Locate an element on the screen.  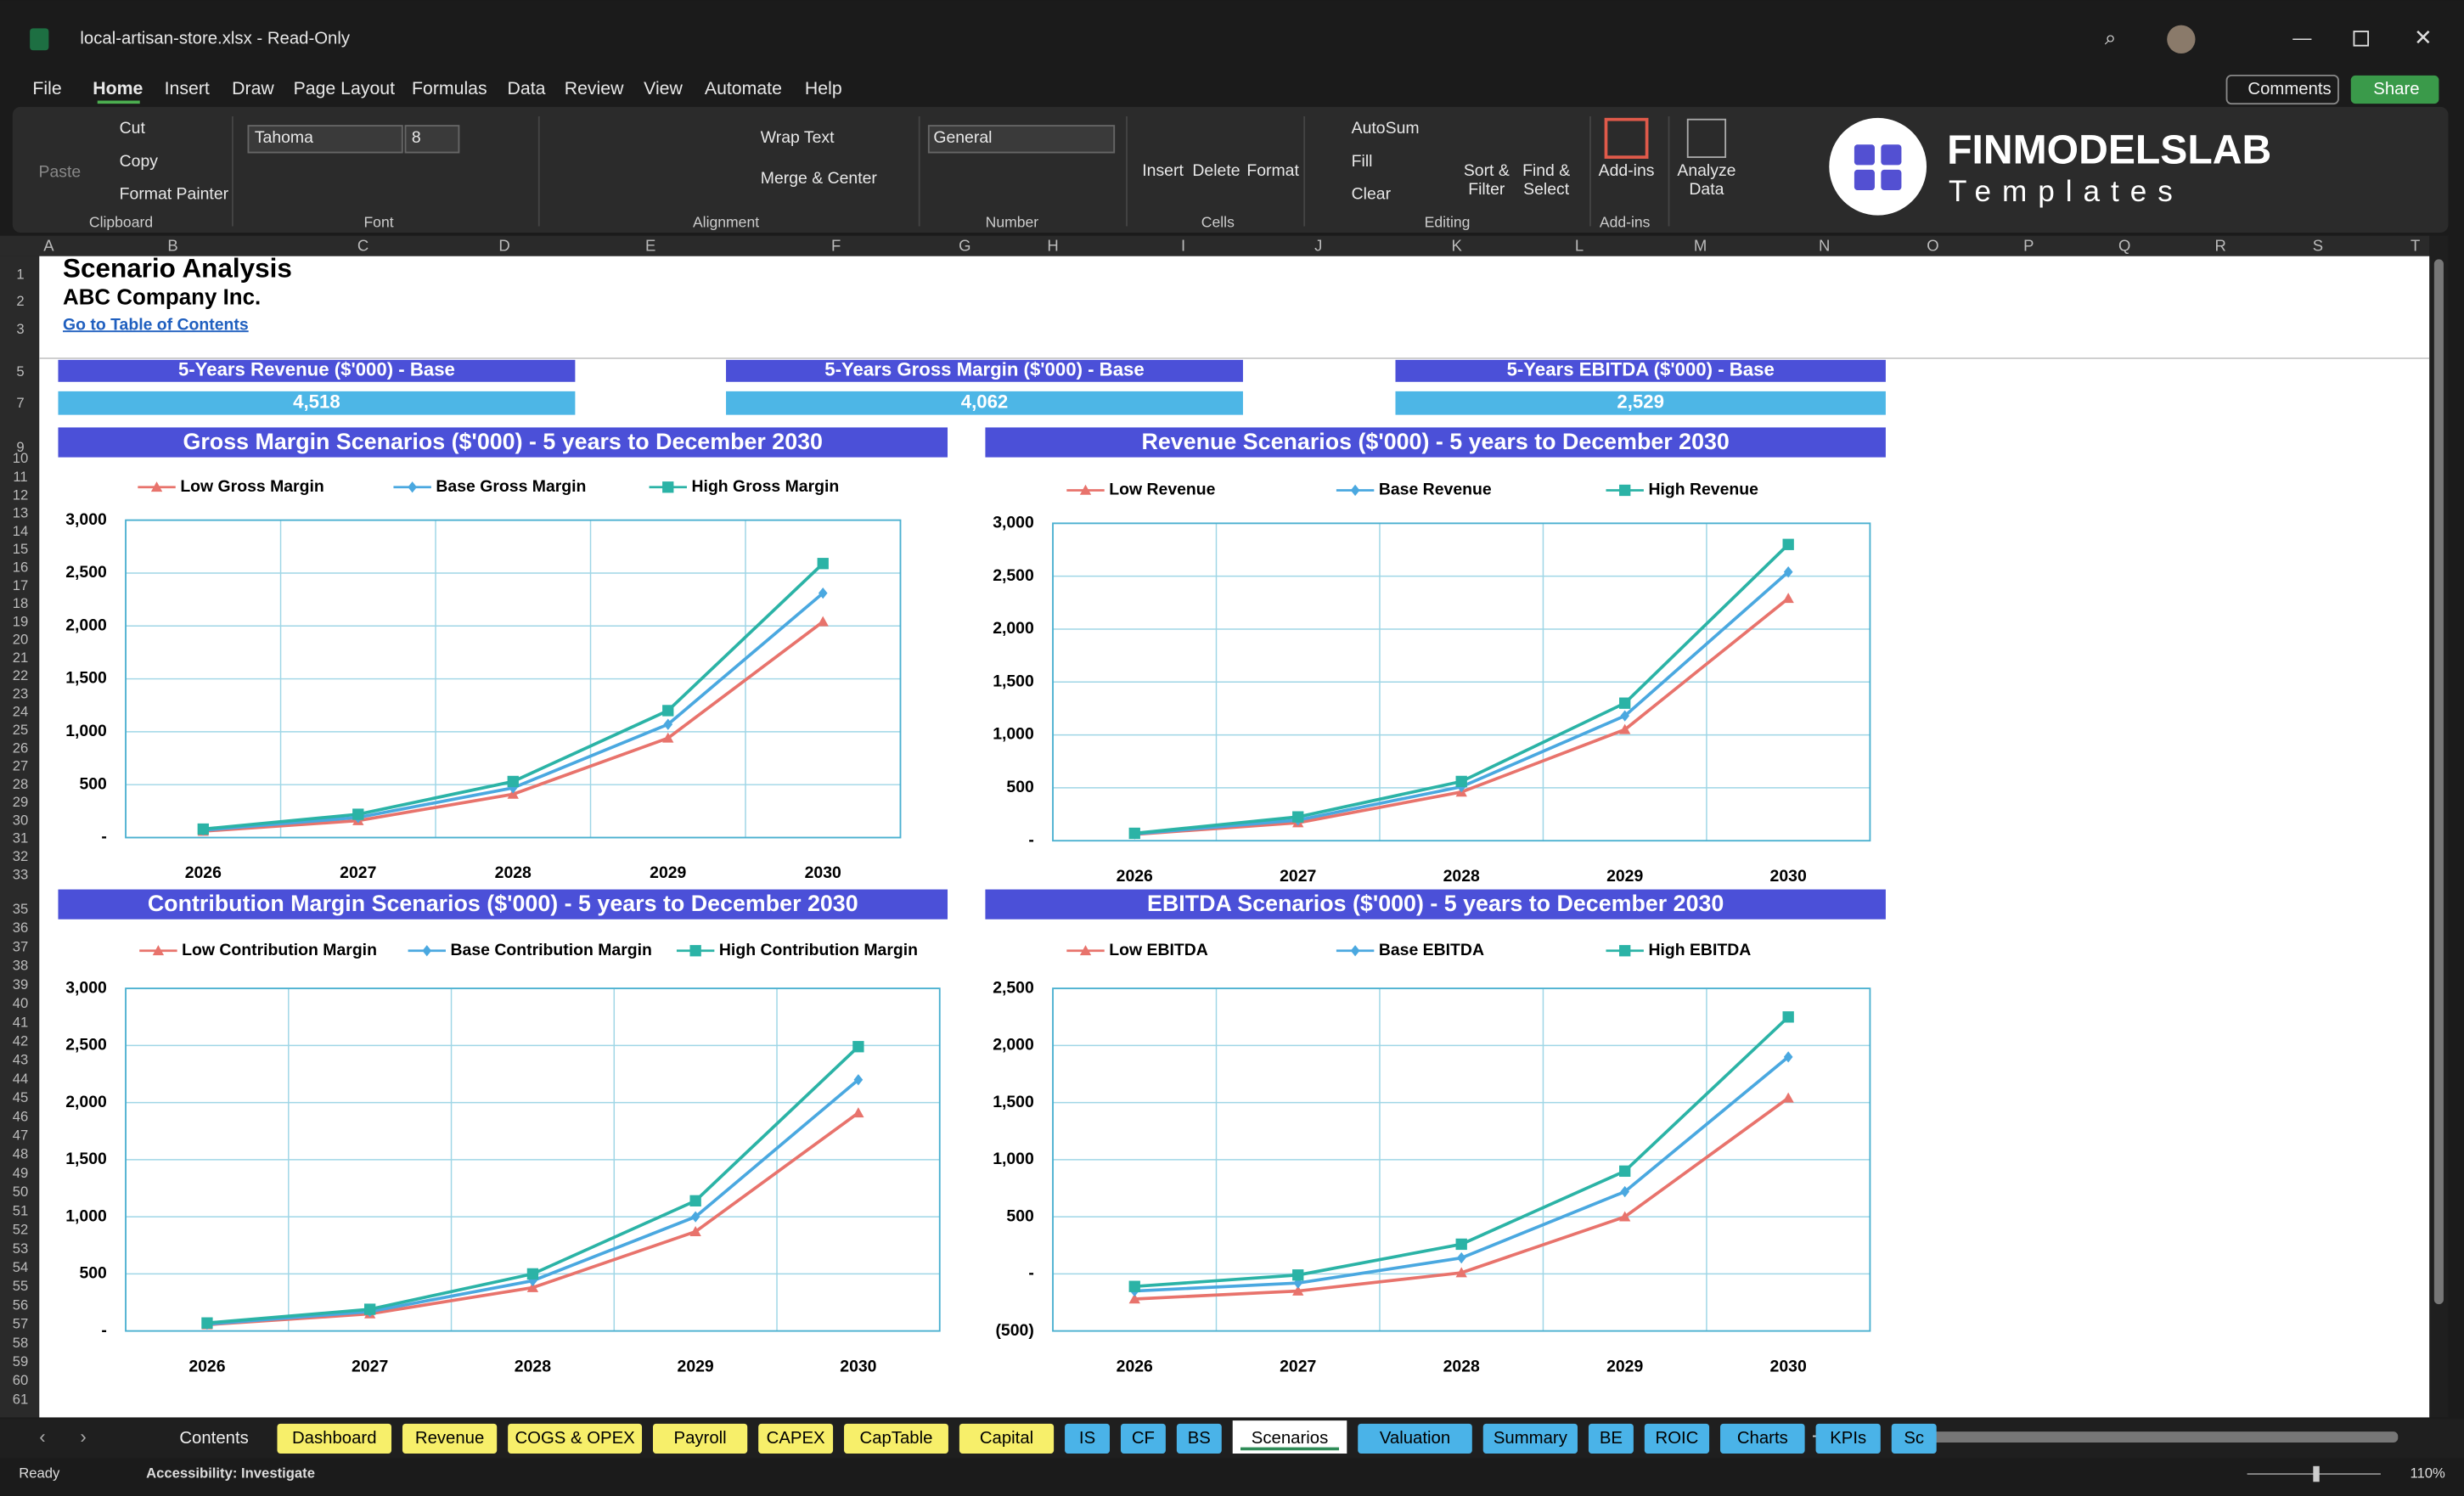
menu-item: Page Layout is located at coordinates (345, 88).